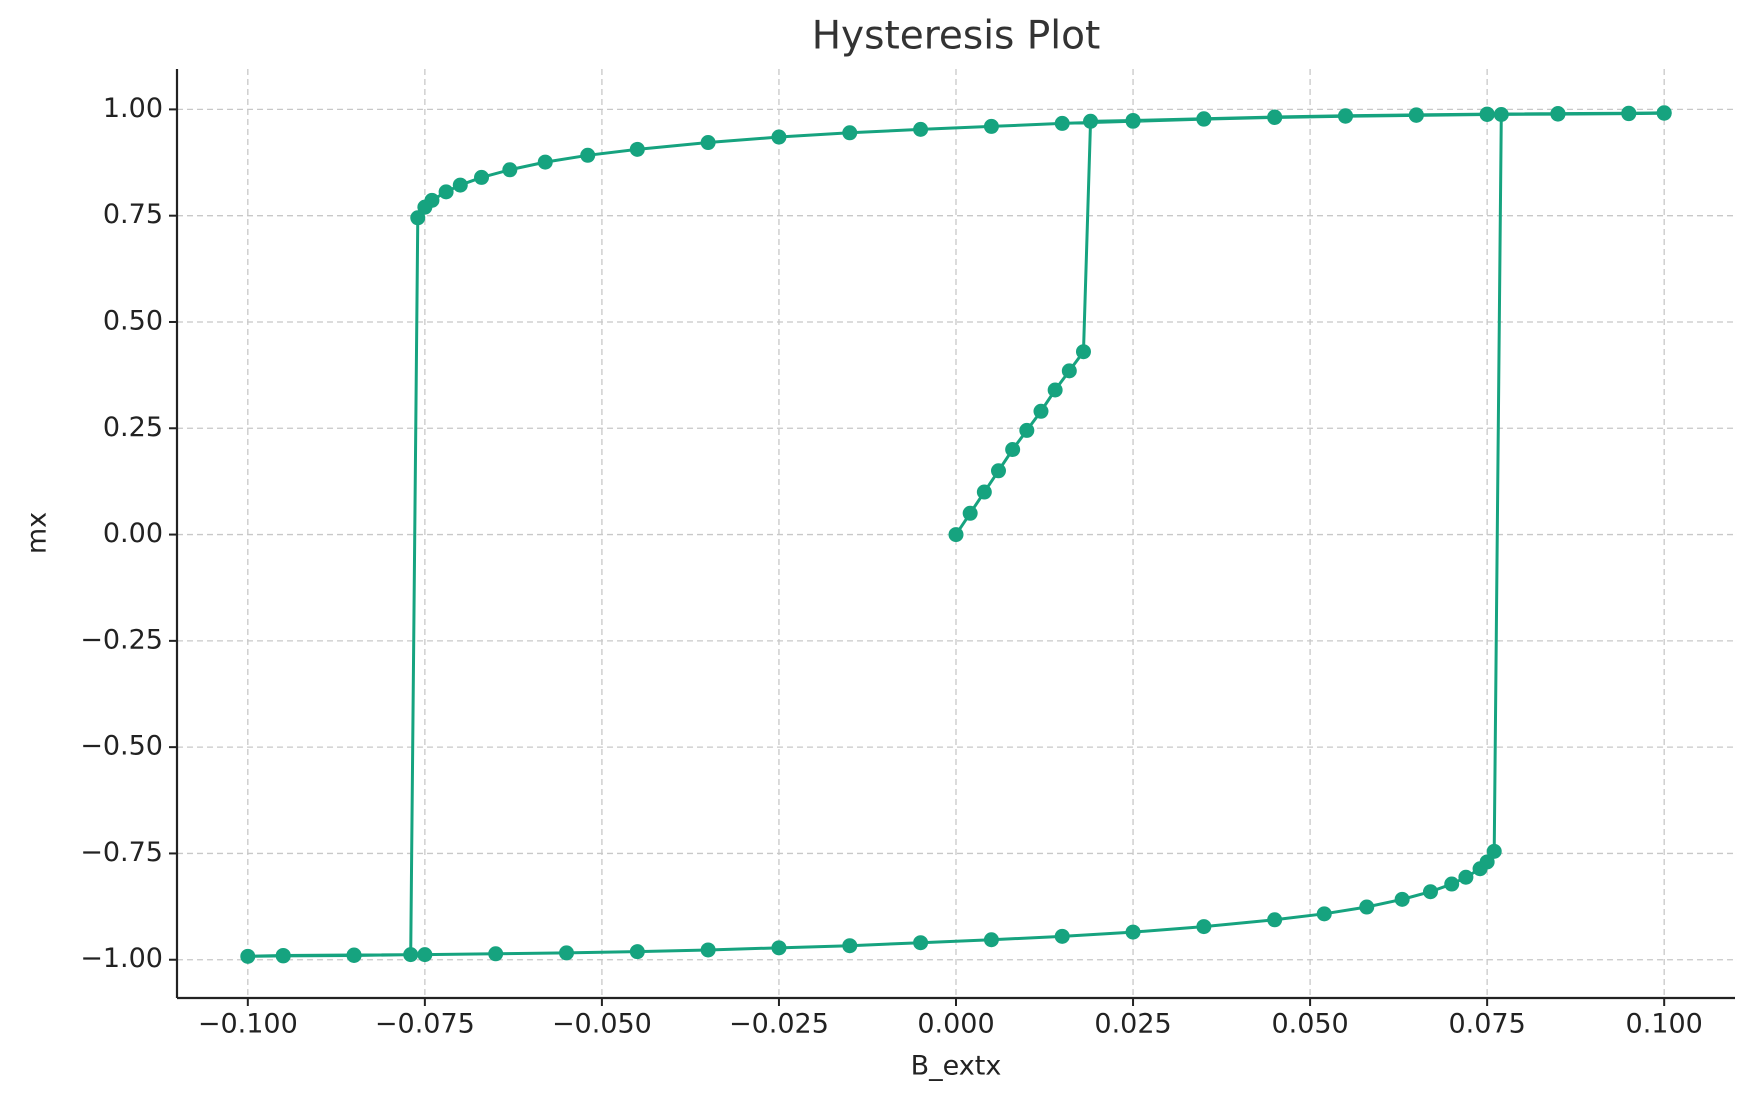 This screenshot has height=1101, width=1746. What do you see at coordinates (133, 427) in the screenshot?
I see `y-tick-label: 0.25` at bounding box center [133, 427].